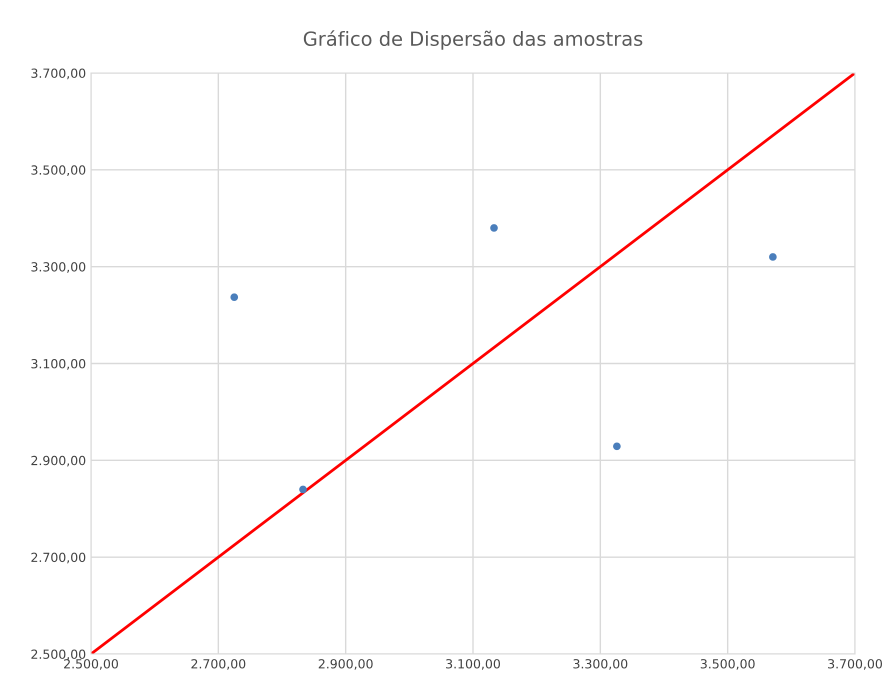 The height and width of the screenshot is (687, 891). Describe the element at coordinates (473, 40) in the screenshot. I see `chart-title: Gráfico de Dispersão das amostras` at that location.